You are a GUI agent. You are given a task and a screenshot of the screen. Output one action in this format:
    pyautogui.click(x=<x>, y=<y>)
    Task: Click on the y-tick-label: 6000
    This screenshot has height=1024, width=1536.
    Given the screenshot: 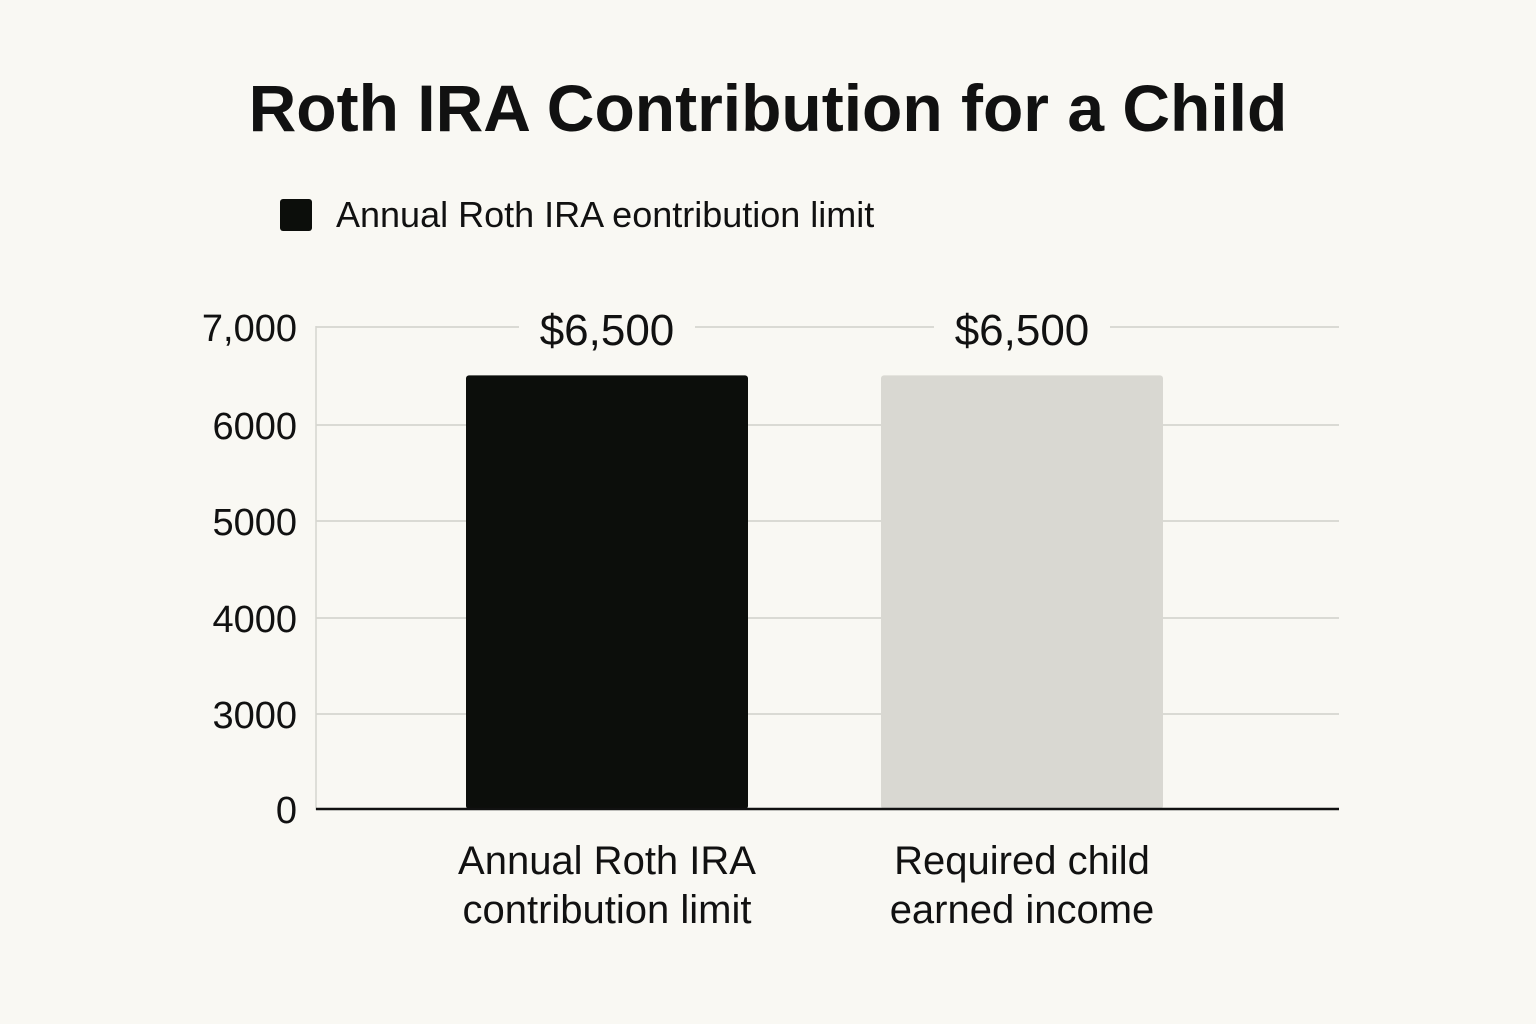 What is the action you would take?
    pyautogui.click(x=254, y=427)
    